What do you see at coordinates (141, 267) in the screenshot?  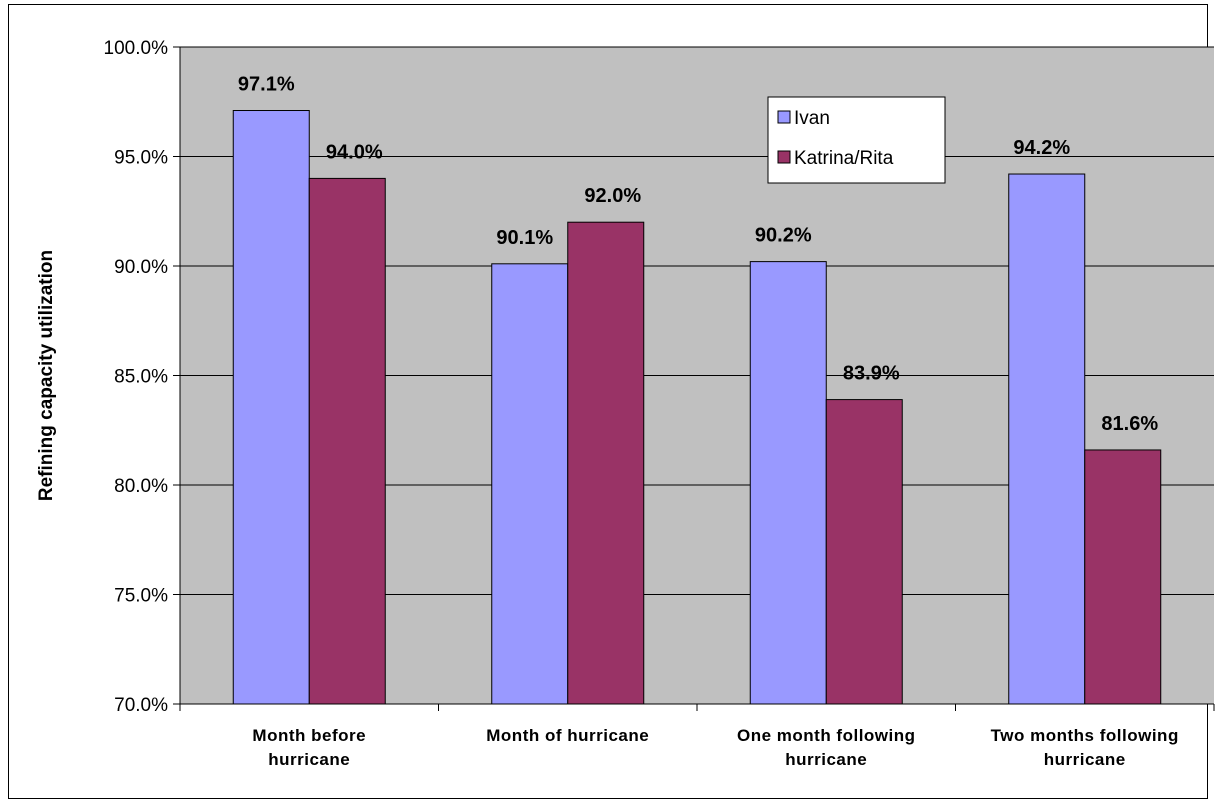 I see `y-tick-label: 90.0%` at bounding box center [141, 267].